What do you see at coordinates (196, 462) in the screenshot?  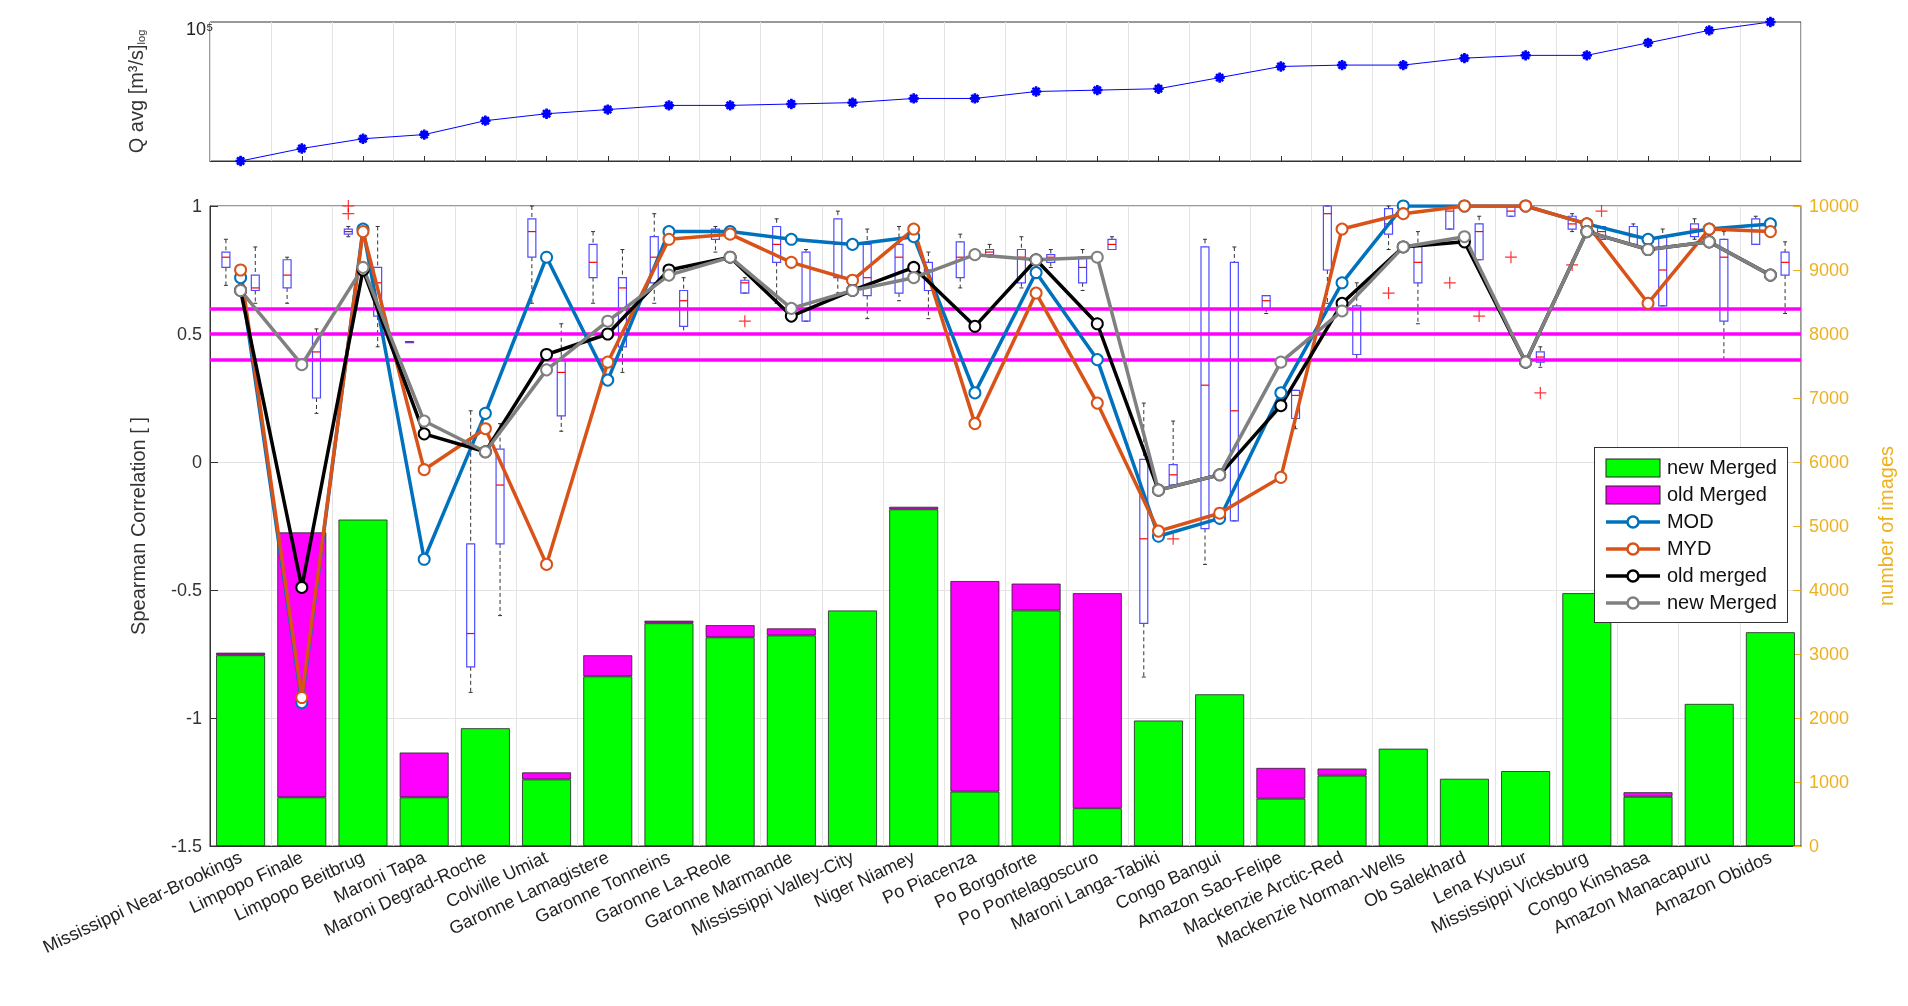 I see `y-tick-label: 0` at bounding box center [196, 462].